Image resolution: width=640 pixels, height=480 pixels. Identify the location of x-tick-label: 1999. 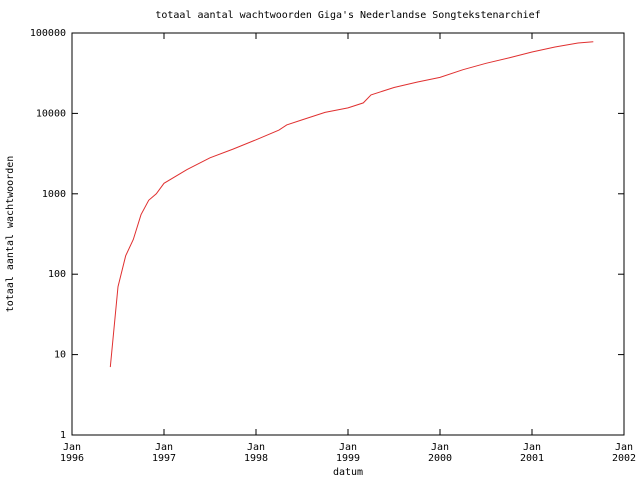
(348, 458).